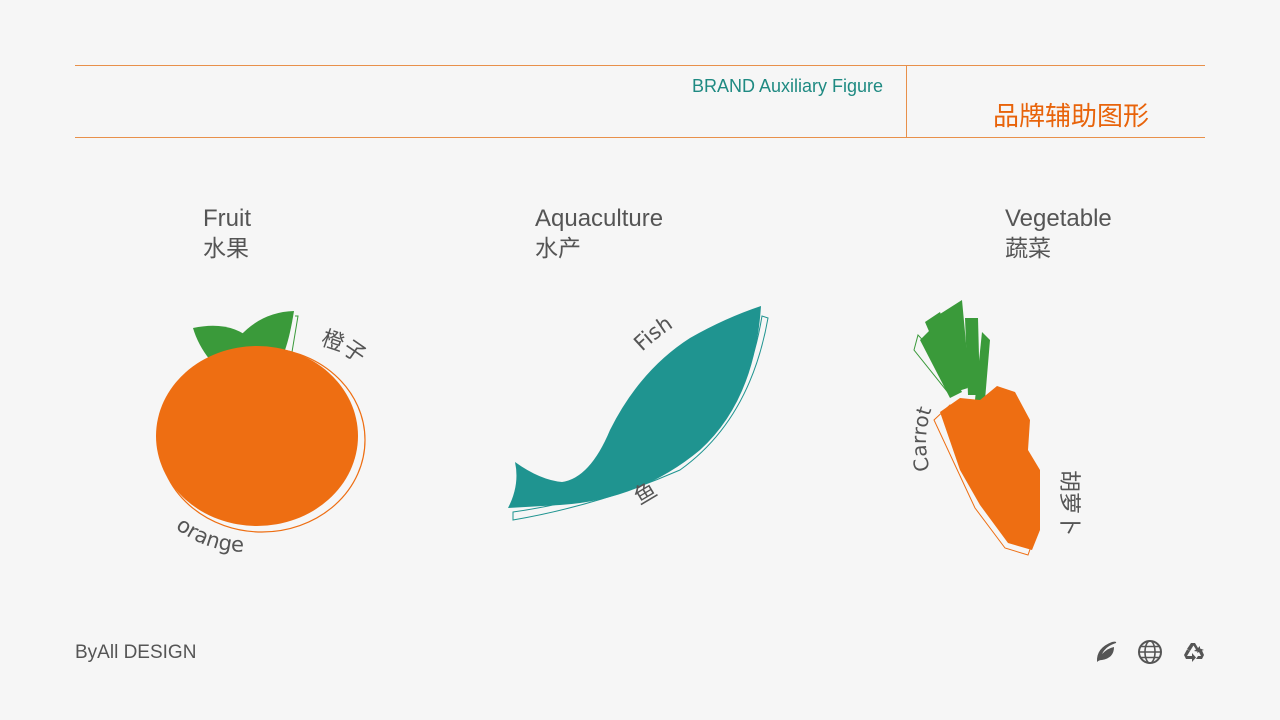 The width and height of the screenshot is (1280, 720). I want to click on header-title-cn: 品牌辅助图形, so click(1071, 117).